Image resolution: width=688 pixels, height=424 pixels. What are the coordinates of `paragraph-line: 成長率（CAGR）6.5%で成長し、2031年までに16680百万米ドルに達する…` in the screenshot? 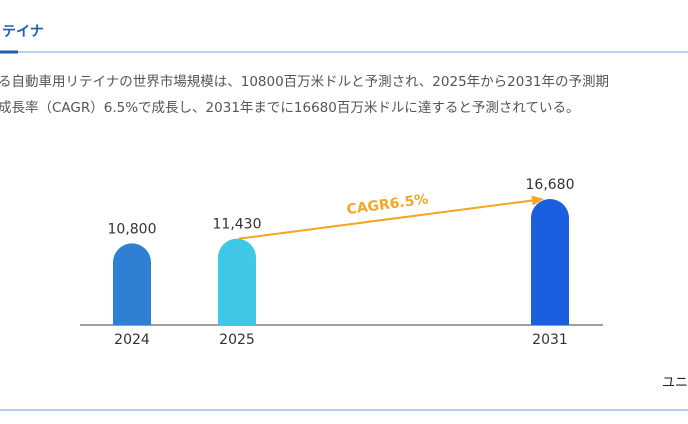 It's located at (289, 107).